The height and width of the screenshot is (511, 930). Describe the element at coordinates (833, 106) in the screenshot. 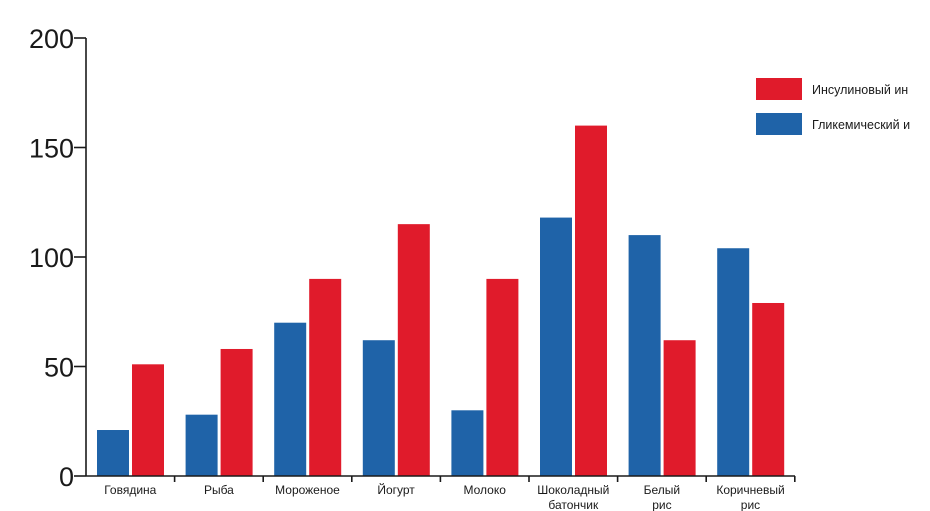

I see `legend: Инсулиновый ин Гликемический и` at that location.